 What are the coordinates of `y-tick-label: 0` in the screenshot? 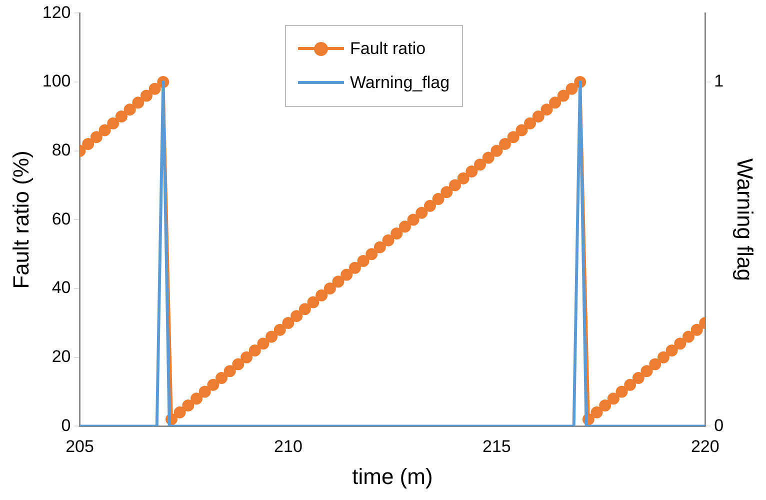 It's located at (66, 425).